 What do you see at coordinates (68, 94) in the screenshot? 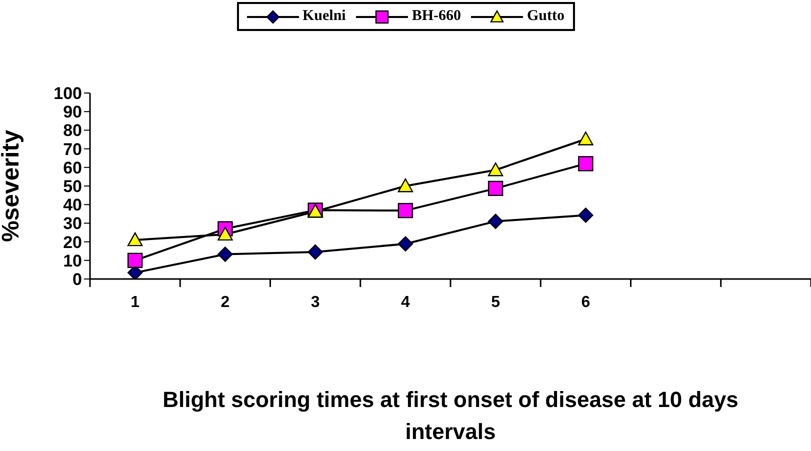
I see `y-tick-label: 100` at bounding box center [68, 94].